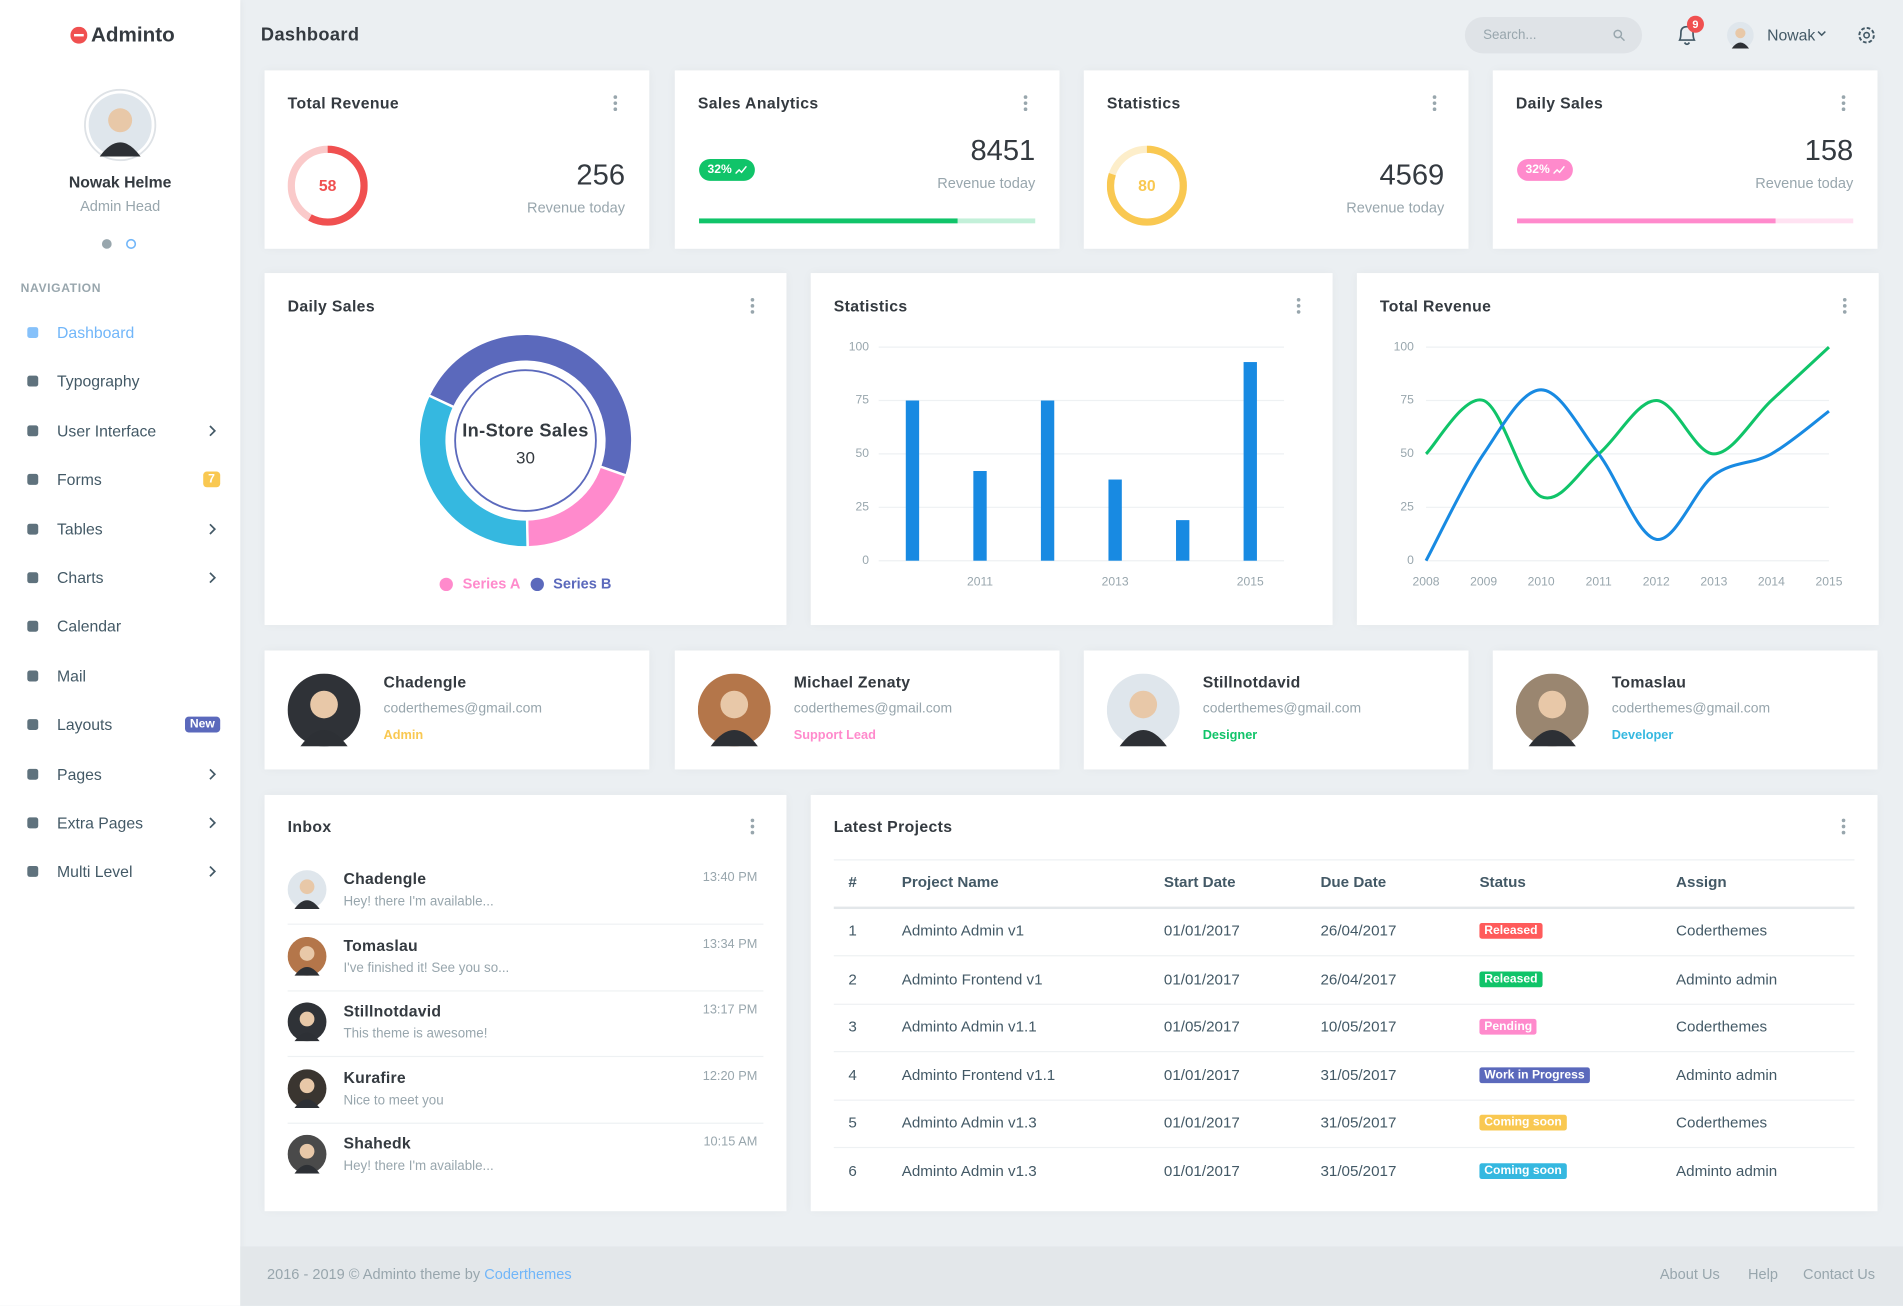  I want to click on message-time: 13:40 PM, so click(730, 877).